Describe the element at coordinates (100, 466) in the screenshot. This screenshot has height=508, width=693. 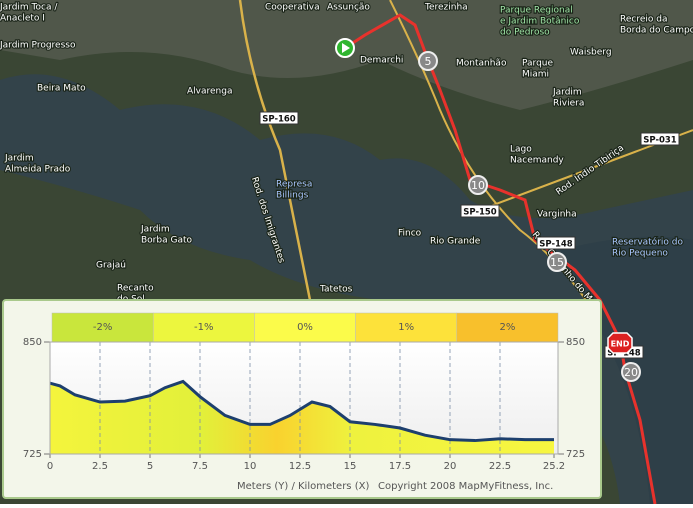
I see `x-tick-label: 2.5` at that location.